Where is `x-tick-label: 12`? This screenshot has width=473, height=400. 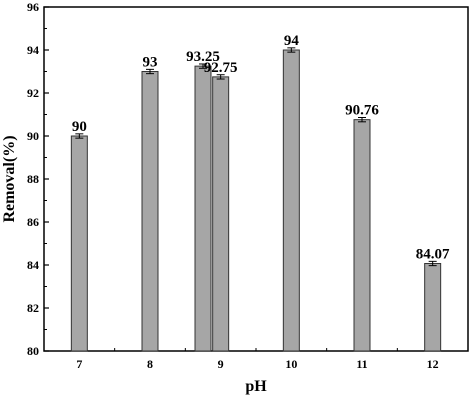
x-tick-label: 12 is located at coordinates (433, 364).